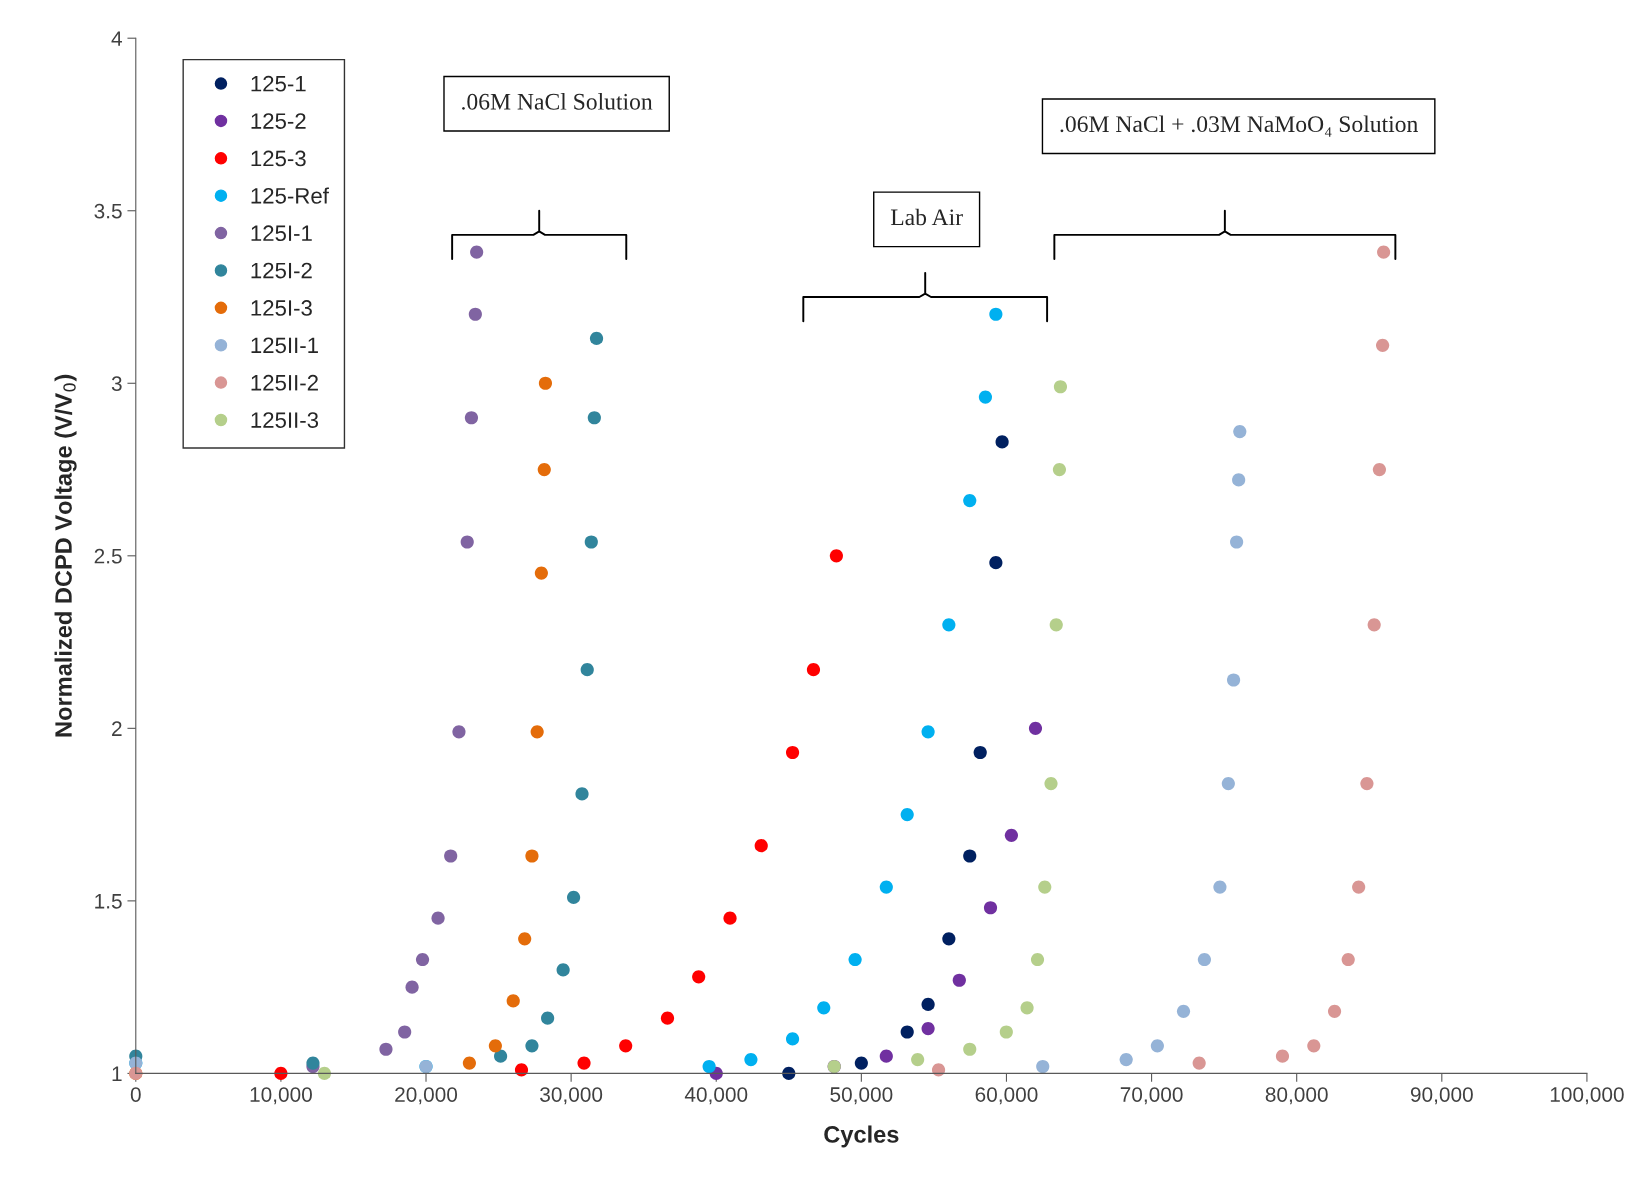 This screenshot has width=1636, height=1194. I want to click on y-tick-label: 1.5, so click(108, 901).